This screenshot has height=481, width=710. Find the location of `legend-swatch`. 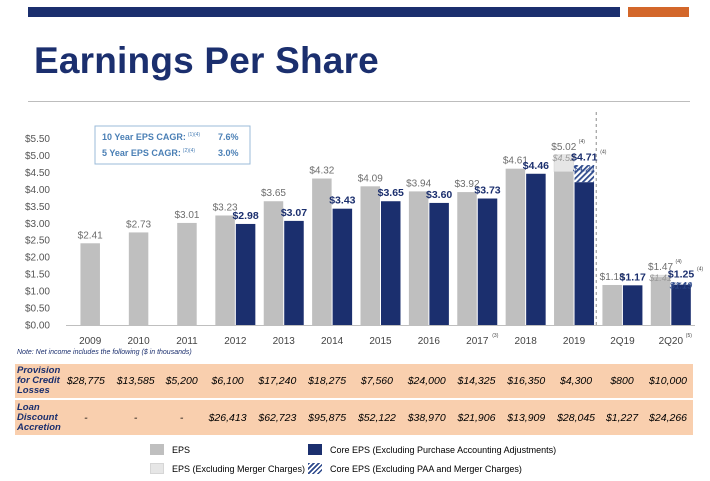

legend-swatch is located at coordinates (157, 449).